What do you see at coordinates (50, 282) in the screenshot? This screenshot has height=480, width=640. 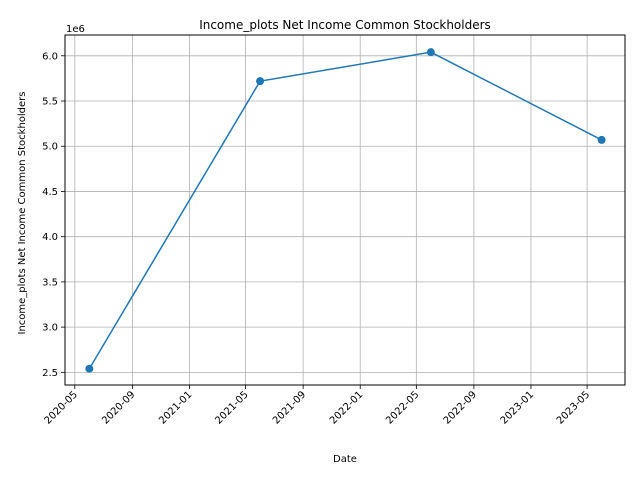 I see `y-tick-label: 3.5` at bounding box center [50, 282].